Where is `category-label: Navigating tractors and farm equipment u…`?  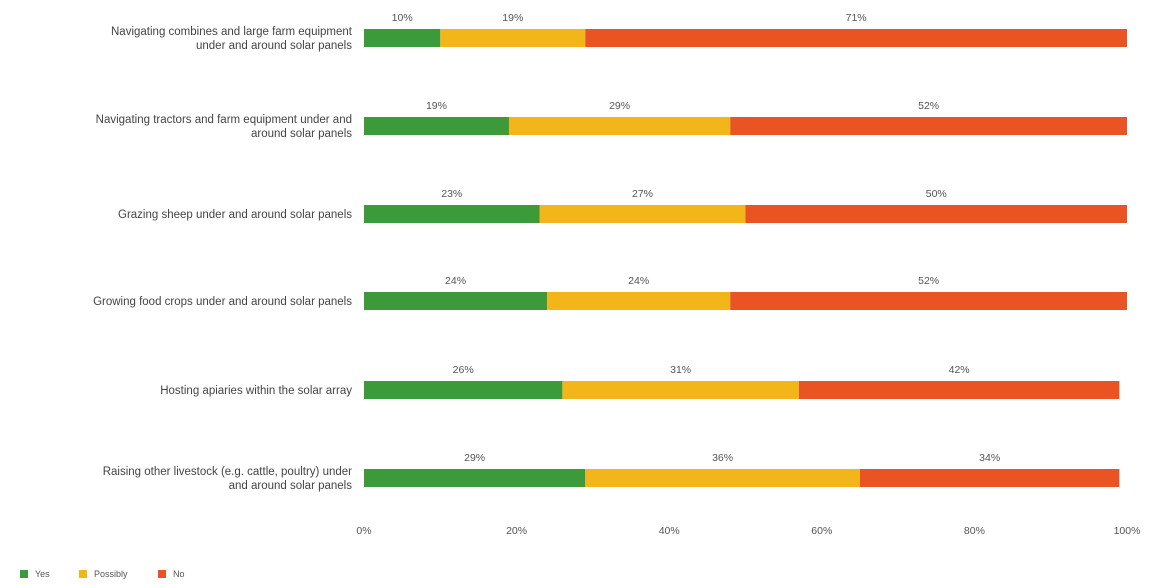 category-label: Navigating tractors and farm equipment u… is located at coordinates (224, 120).